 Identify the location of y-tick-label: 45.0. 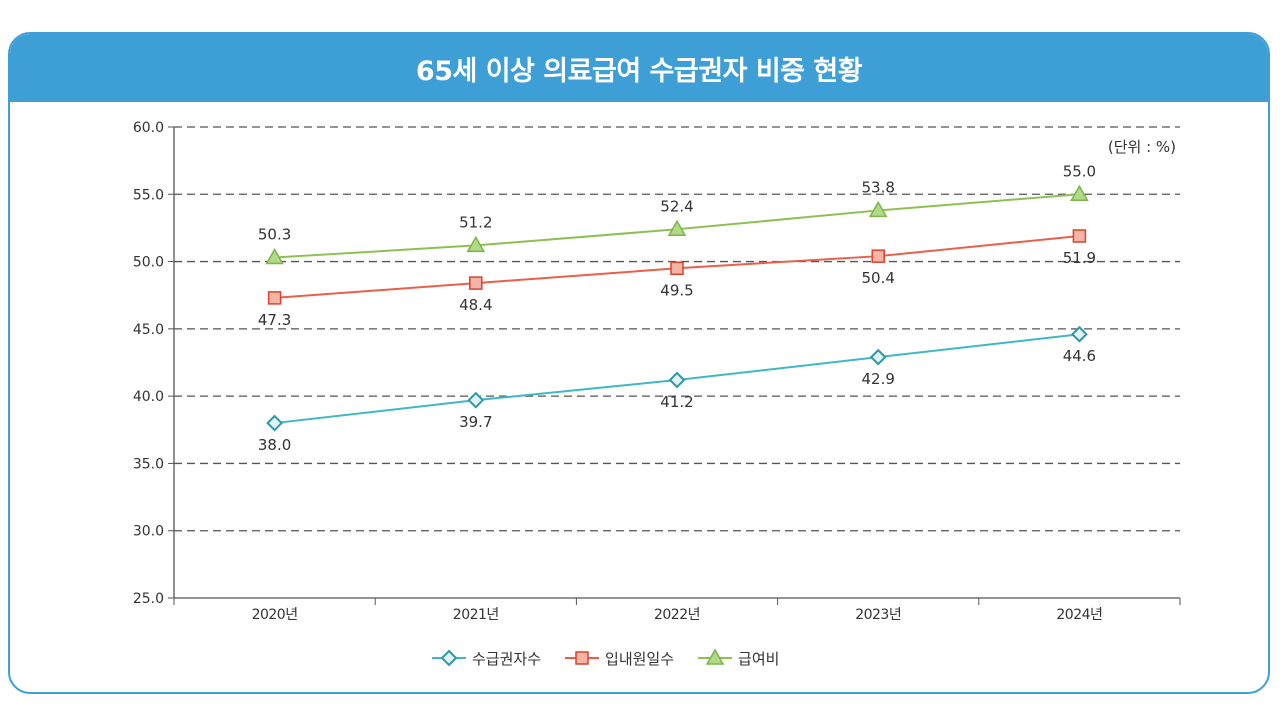
(148, 330).